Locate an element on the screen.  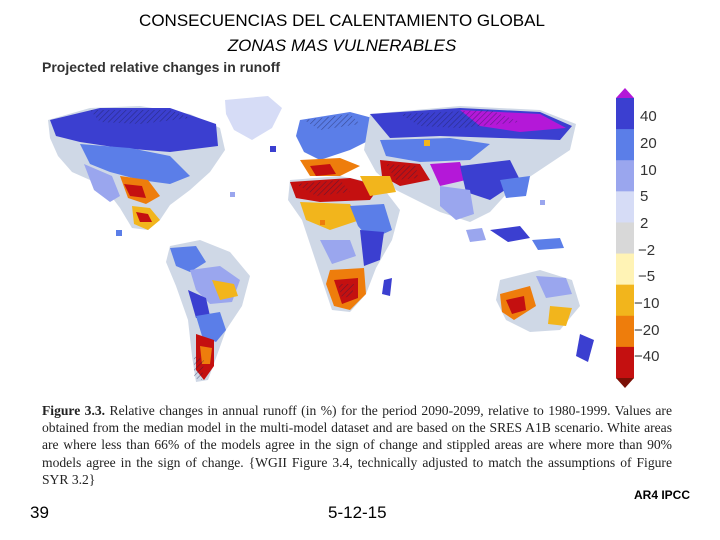
africa-region is located at coordinates (344, 244).